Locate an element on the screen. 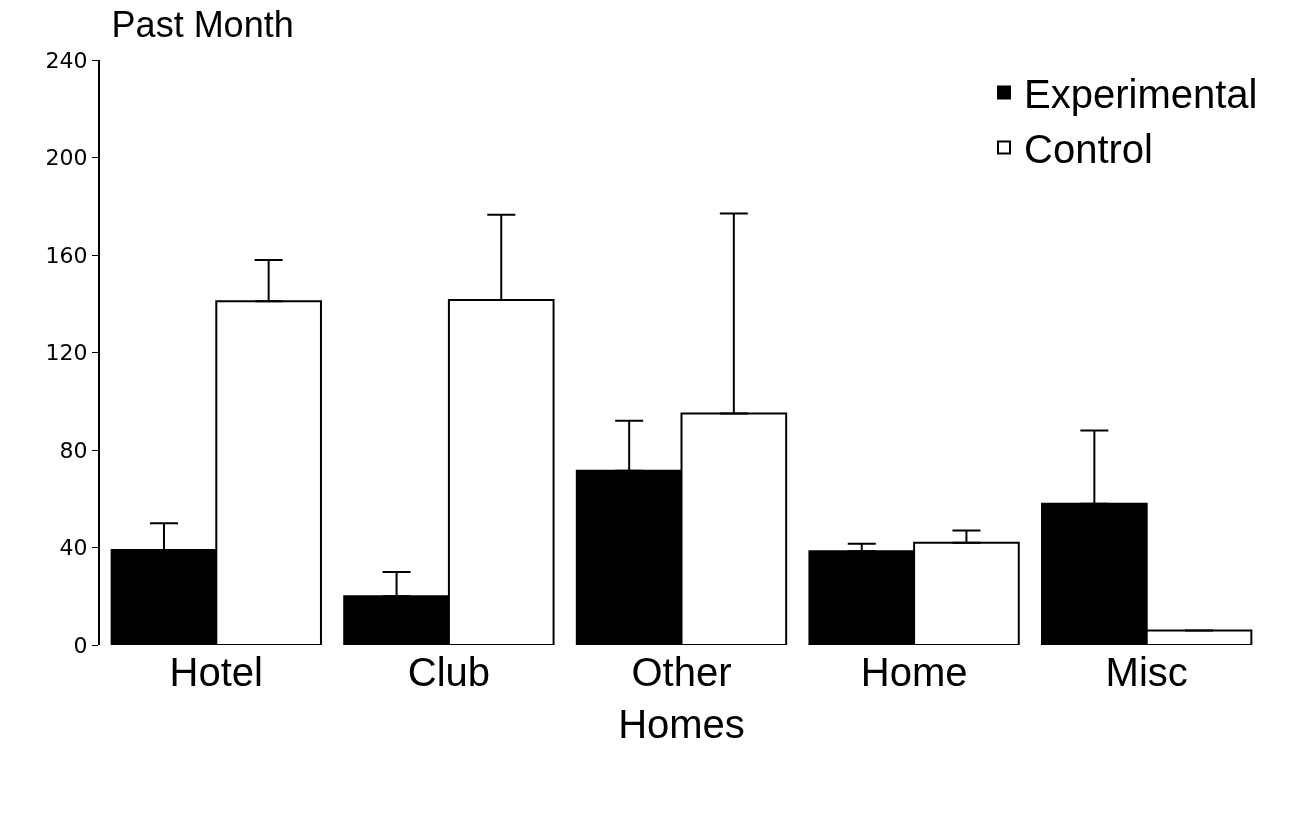 The width and height of the screenshot is (1313, 815). y-tick-label: 120 is located at coordinates (66, 353).